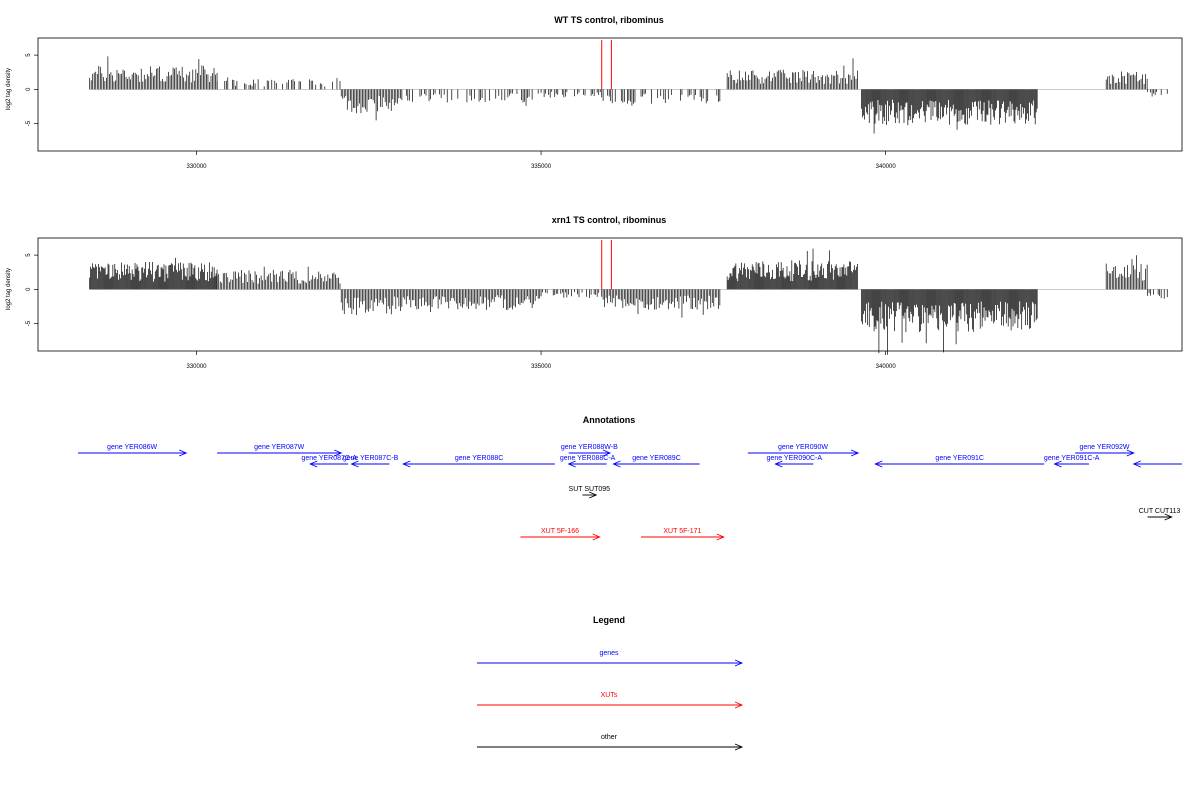 The width and height of the screenshot is (1200, 800). What do you see at coordinates (682, 531) in the screenshot?
I see `annotation-label: XUT 5F-171` at bounding box center [682, 531].